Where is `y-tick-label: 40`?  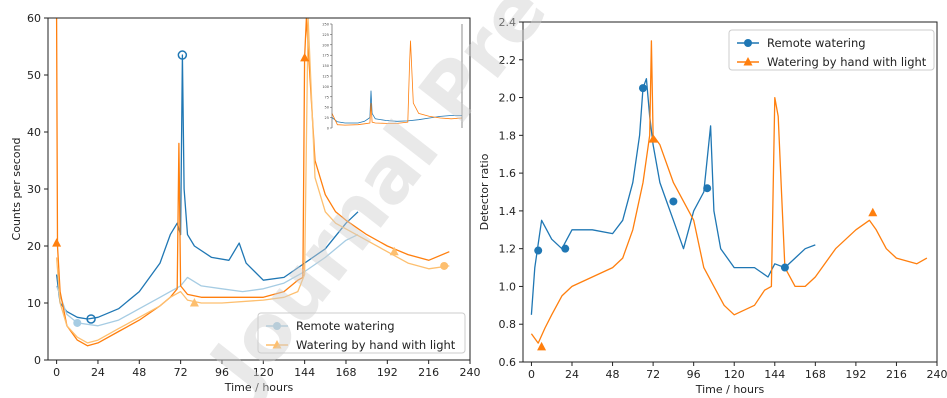
y-tick-label: 40 is located at coordinates (34, 132).